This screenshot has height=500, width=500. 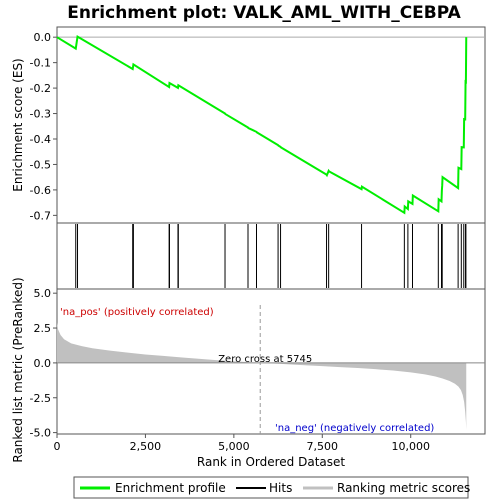 I want to click on metric-y-tick-label: 5.0, so click(x=43, y=293).